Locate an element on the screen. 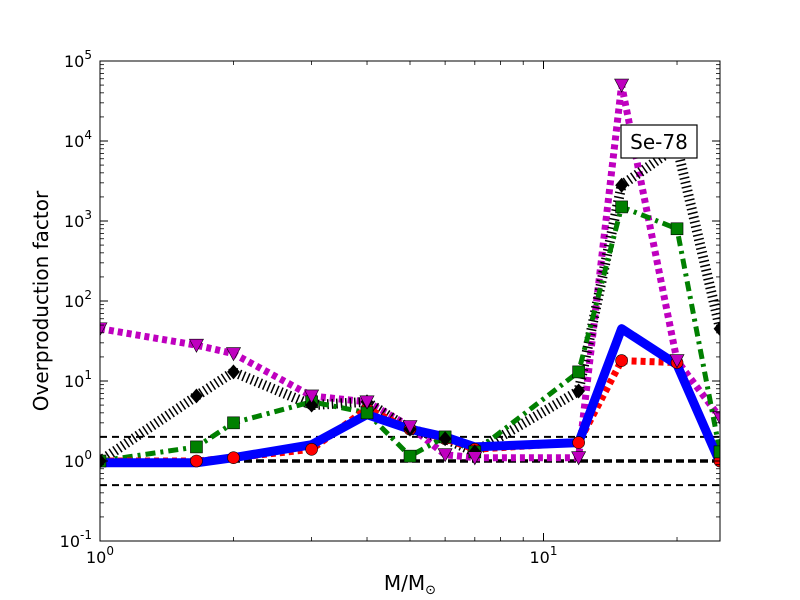  annotation-box: Se-78 is located at coordinates (659, 141).